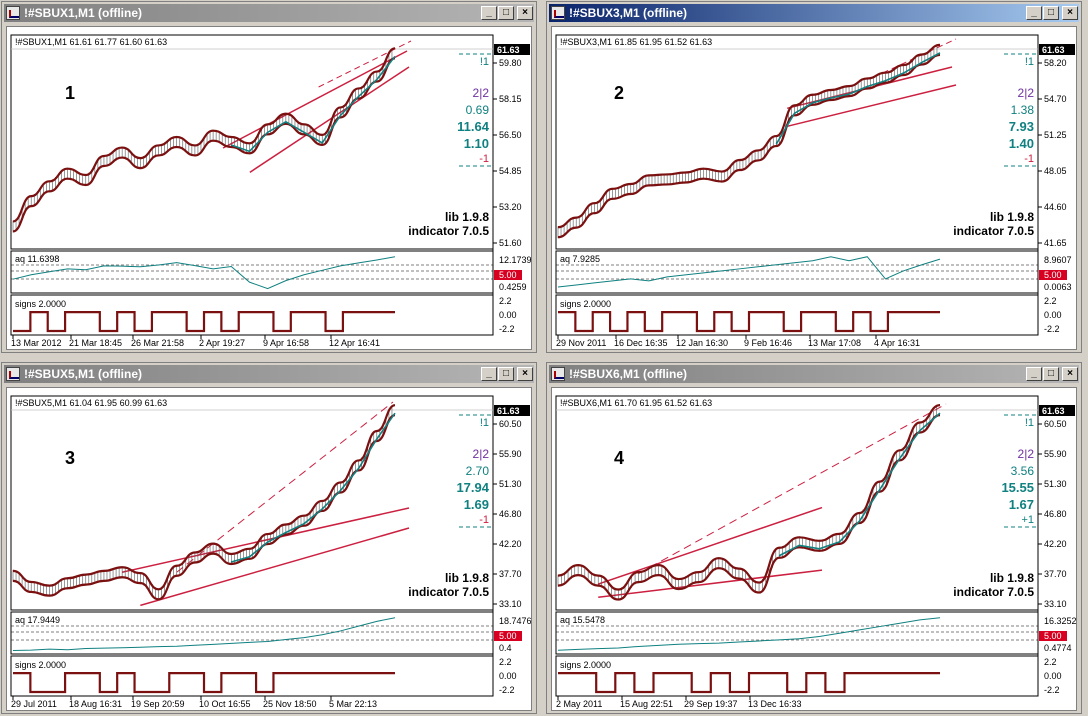 This screenshot has height=716, width=1088. Describe the element at coordinates (1017, 487) in the screenshot. I see `stat-value-b: 15.55` at that location.